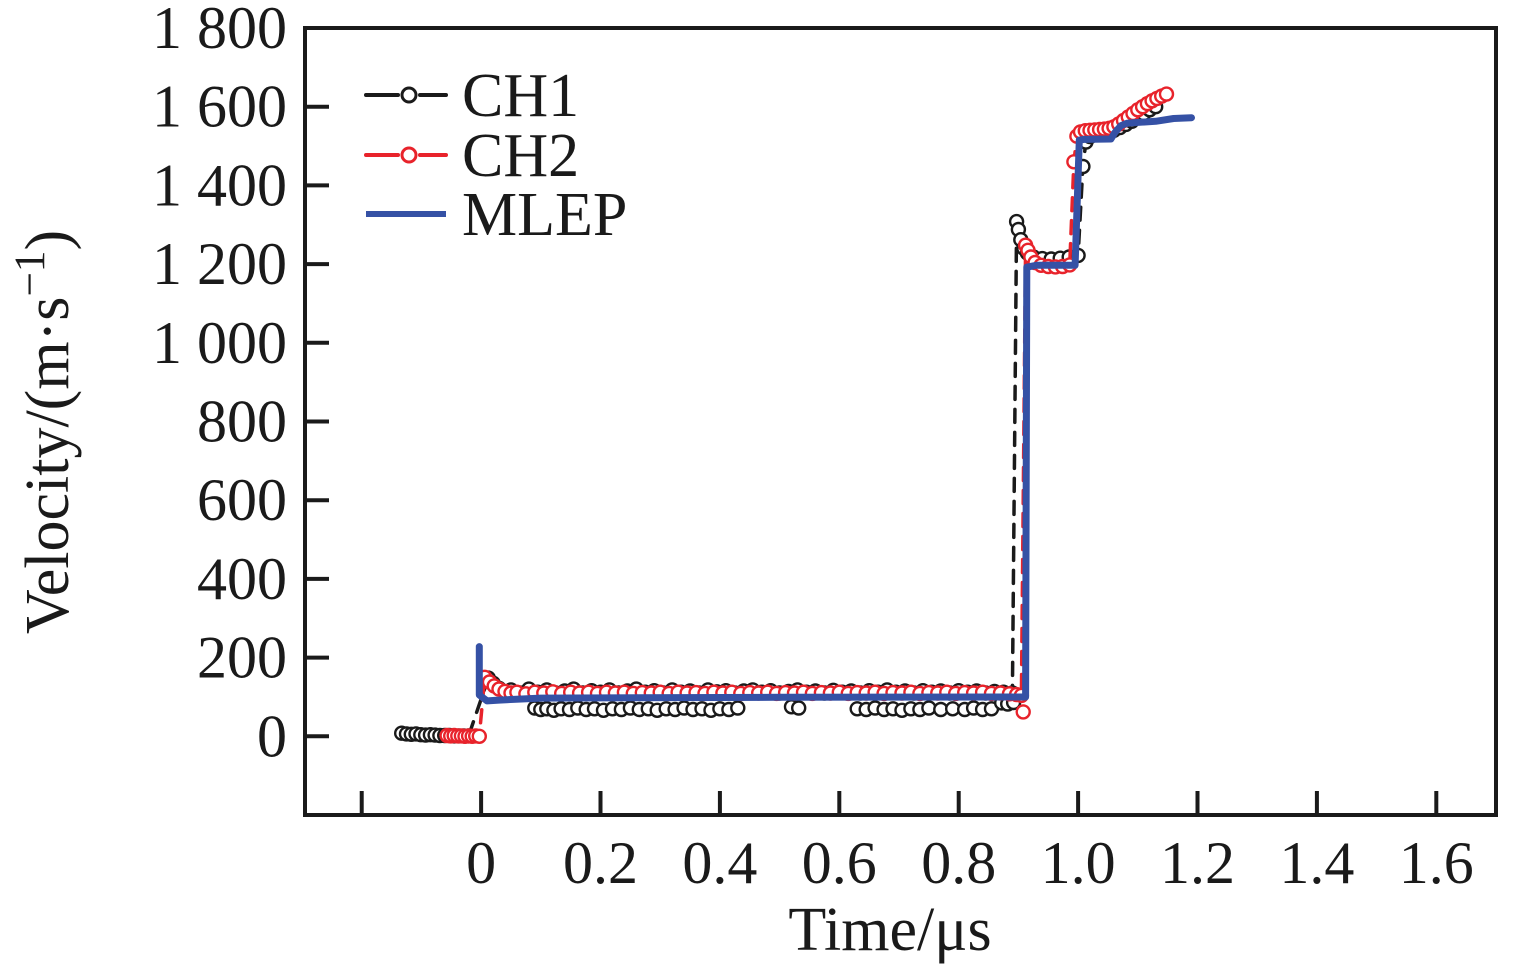  I want to click on legend-row-ch2: CH2, so click(471, 156).